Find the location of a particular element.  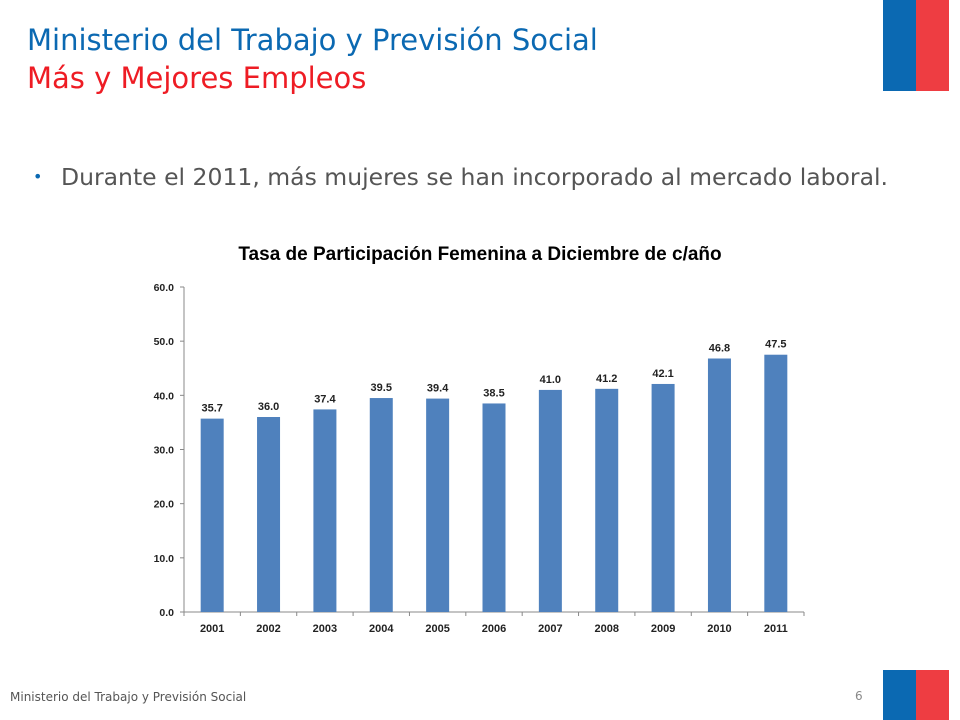

y-tick-label: 50.0 is located at coordinates (164, 342).